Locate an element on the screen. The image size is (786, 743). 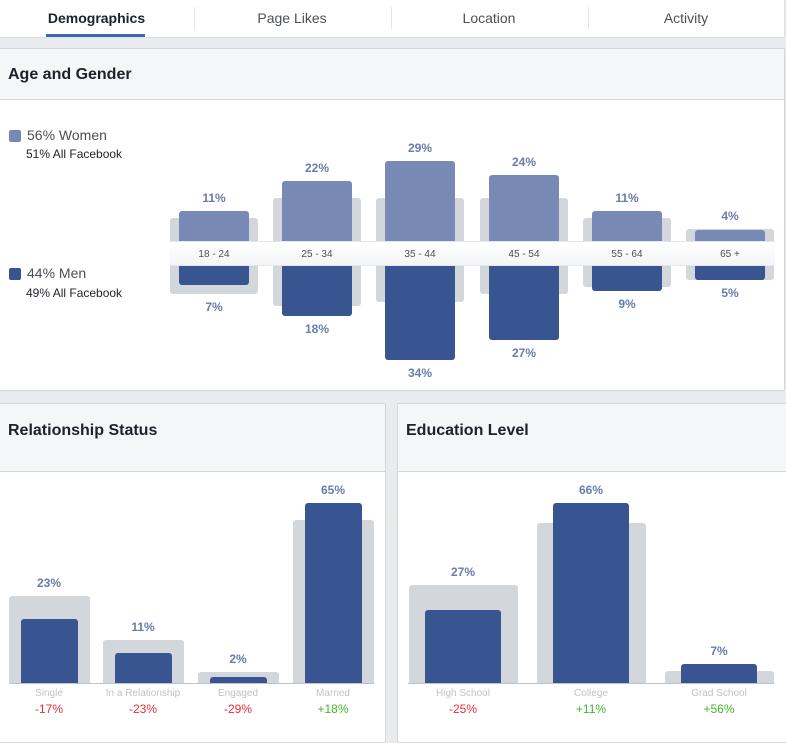
comparison-label: -17% is located at coordinates (48, 709).